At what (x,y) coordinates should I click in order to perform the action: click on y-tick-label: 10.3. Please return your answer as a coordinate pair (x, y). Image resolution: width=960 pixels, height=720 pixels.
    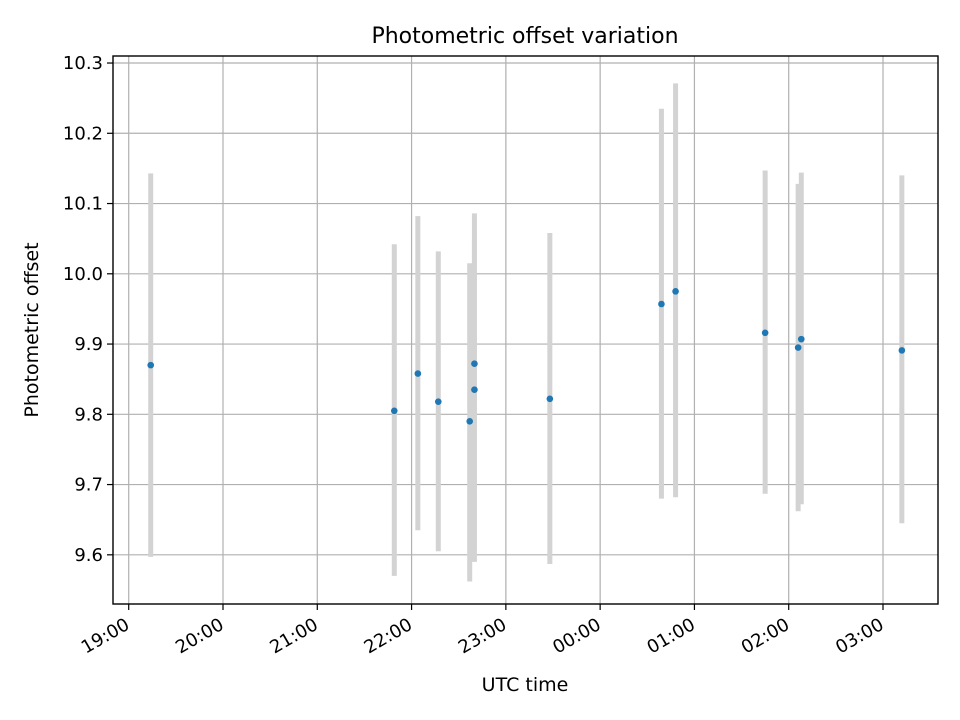
    Looking at the image, I should click on (83, 63).